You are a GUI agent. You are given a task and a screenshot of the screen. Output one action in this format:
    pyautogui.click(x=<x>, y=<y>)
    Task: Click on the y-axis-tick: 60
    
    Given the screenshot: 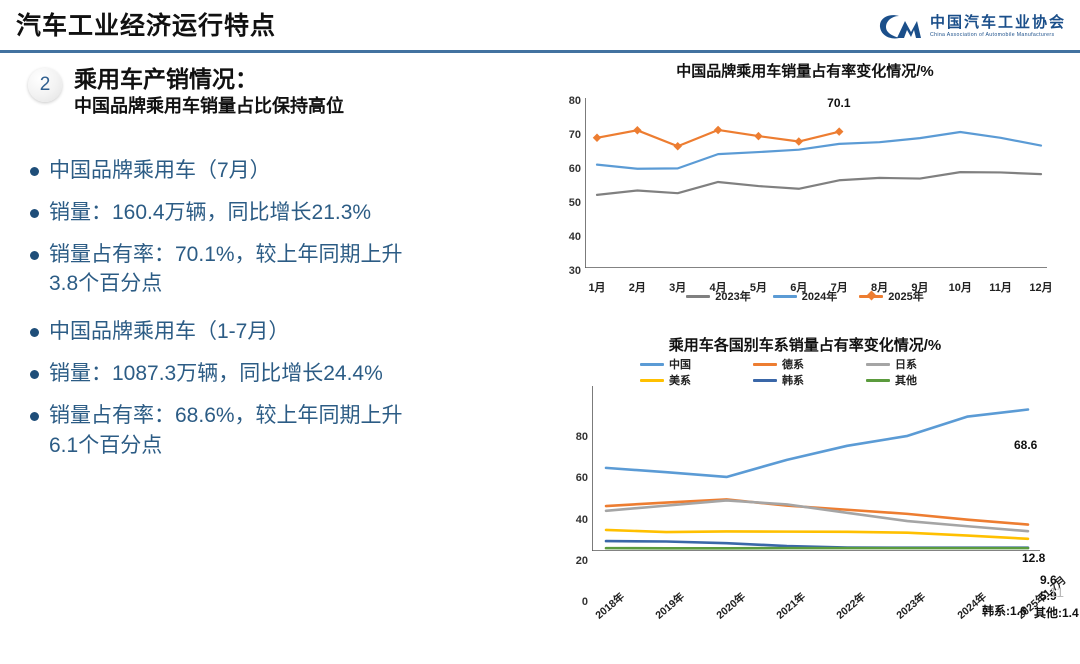 What is the action you would take?
    pyautogui.click(x=581, y=478)
    